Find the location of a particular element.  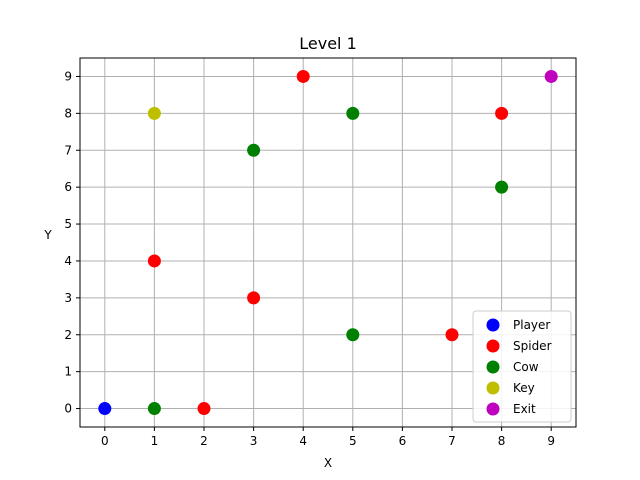

chart-title: Level 1 is located at coordinates (328, 43).